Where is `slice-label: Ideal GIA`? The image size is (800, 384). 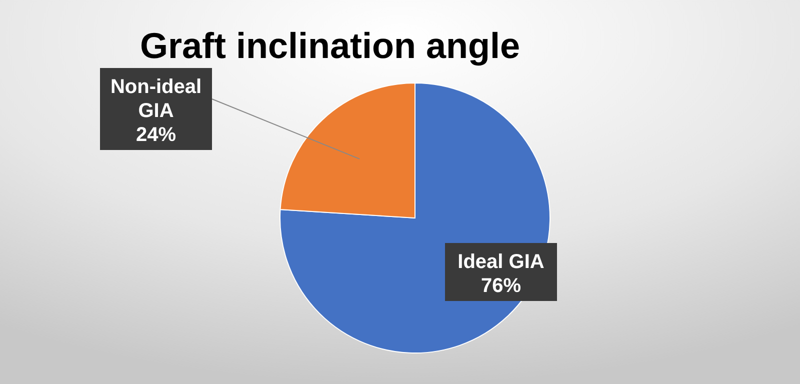 slice-label: Ideal GIA is located at coordinates (501, 262).